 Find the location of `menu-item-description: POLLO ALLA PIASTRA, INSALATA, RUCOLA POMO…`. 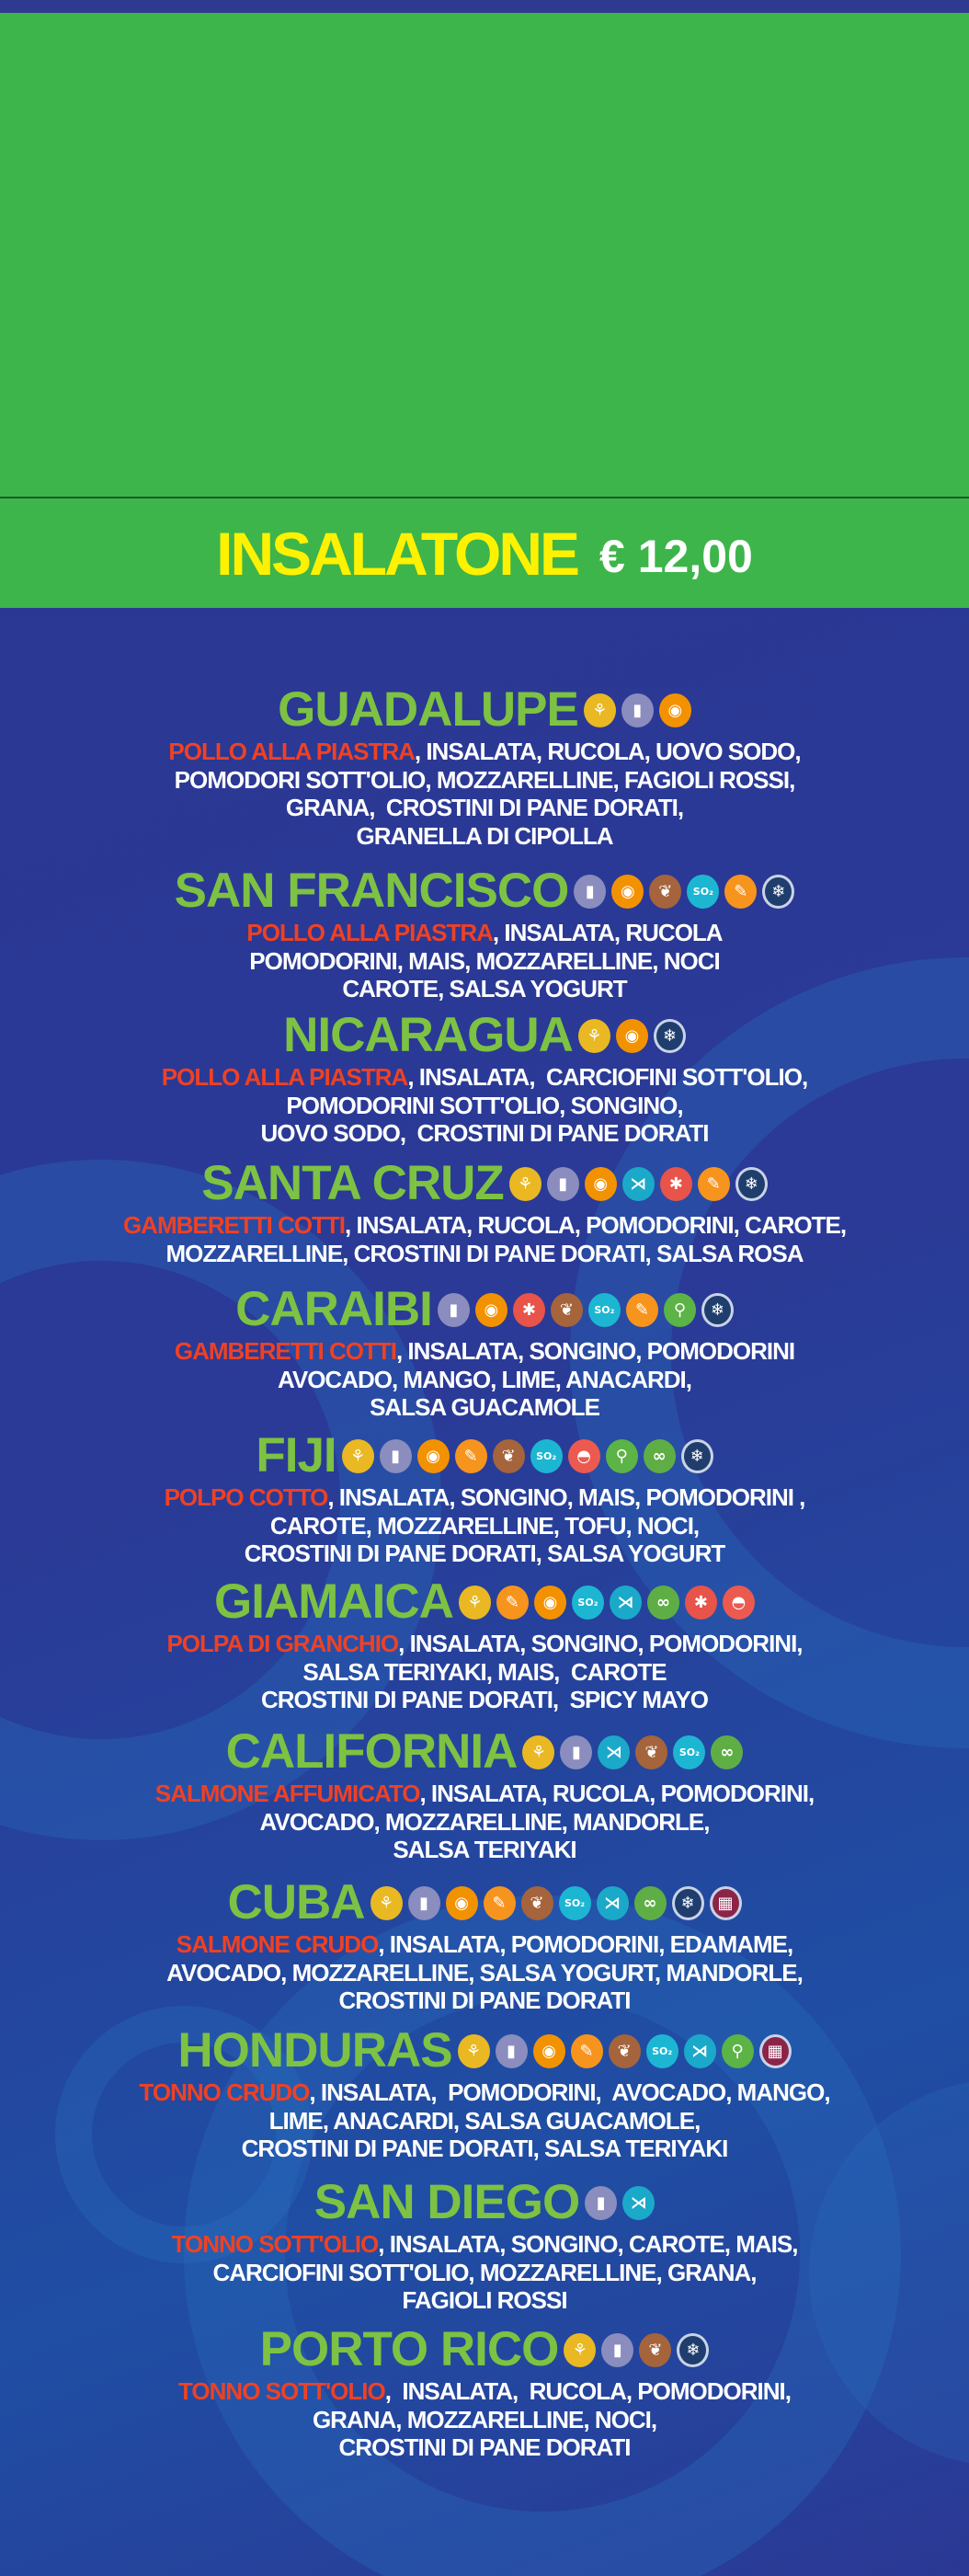

menu-item-description: POLLO ALLA PIASTRA, INSALATA, RUCOLA POMO… is located at coordinates (484, 961).